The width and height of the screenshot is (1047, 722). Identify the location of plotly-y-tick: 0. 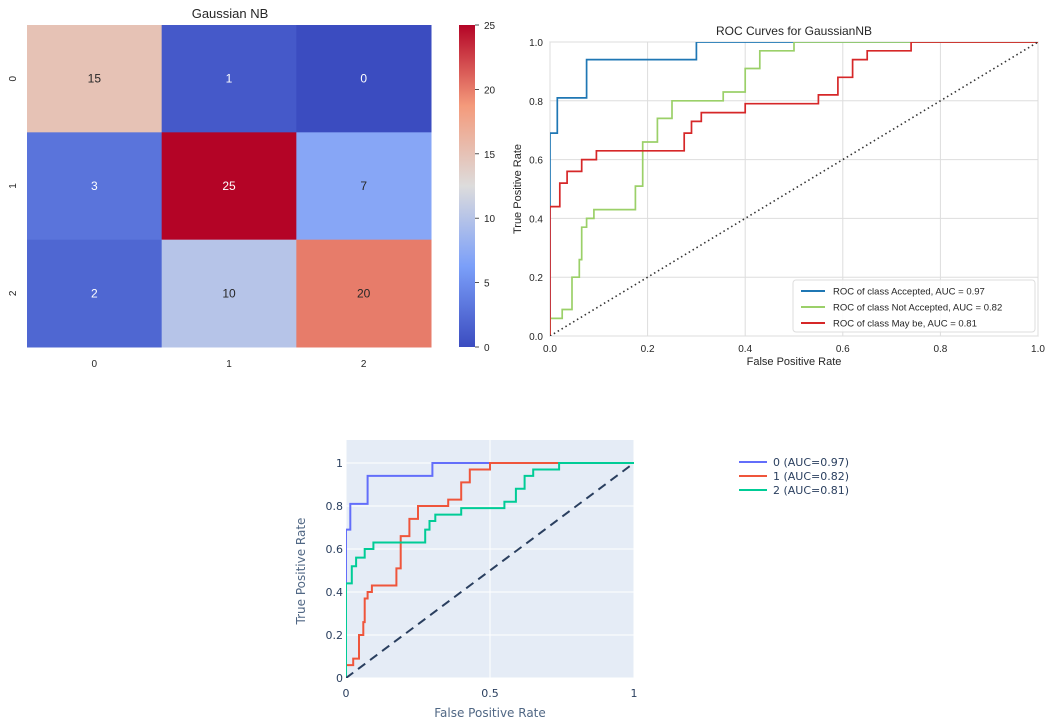
(339, 678).